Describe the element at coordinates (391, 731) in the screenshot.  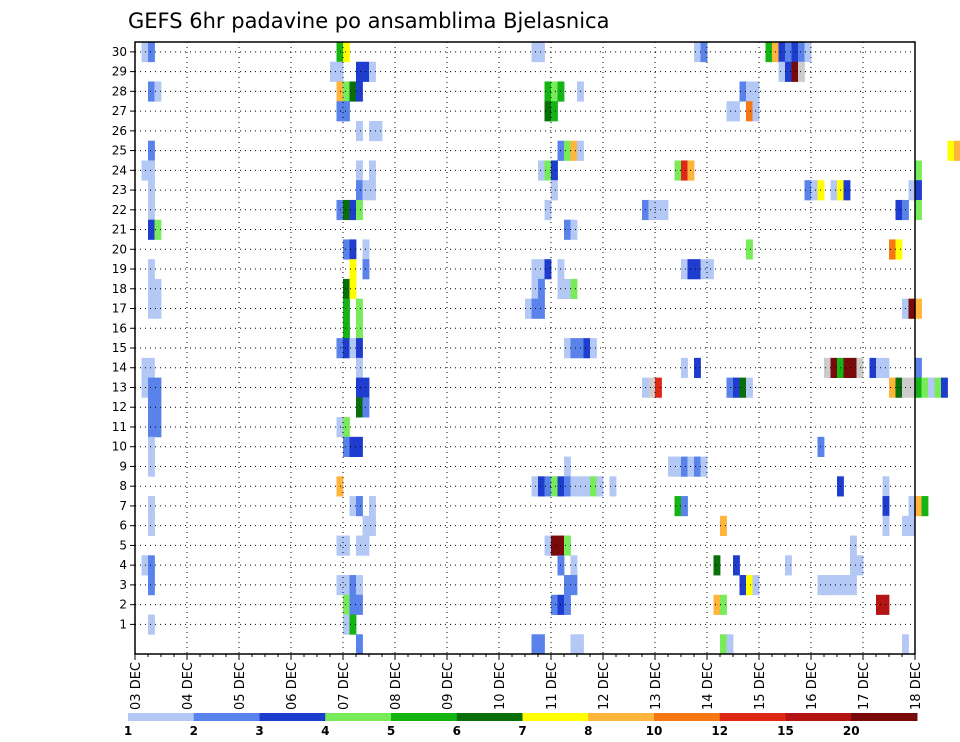
I see `colorbar-tick-label: 5` at that location.